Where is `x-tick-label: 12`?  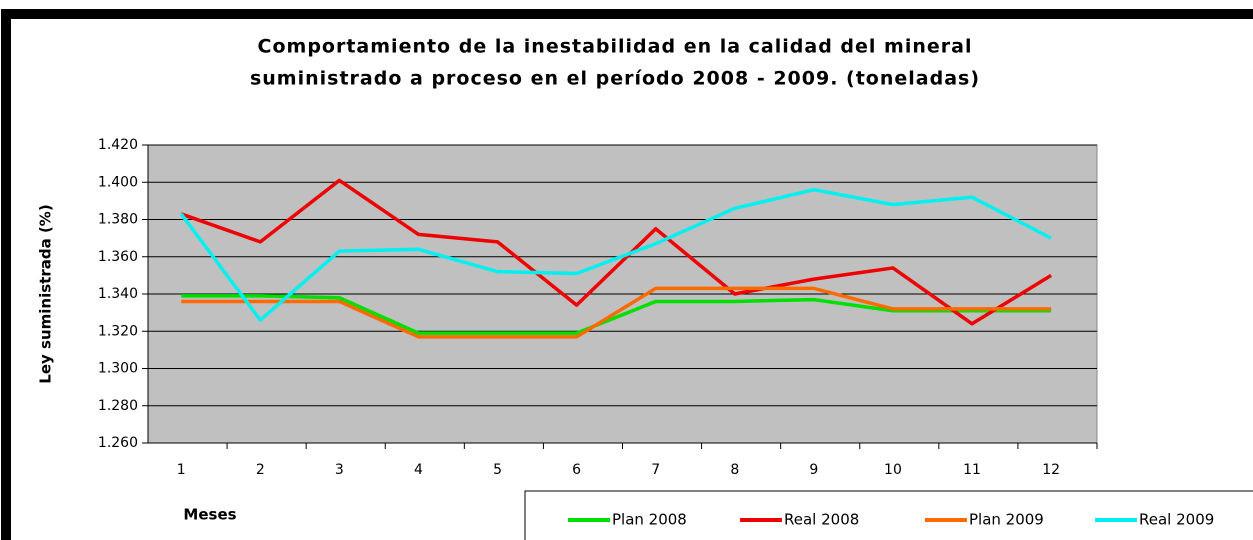
x-tick-label: 12 is located at coordinates (1051, 470).